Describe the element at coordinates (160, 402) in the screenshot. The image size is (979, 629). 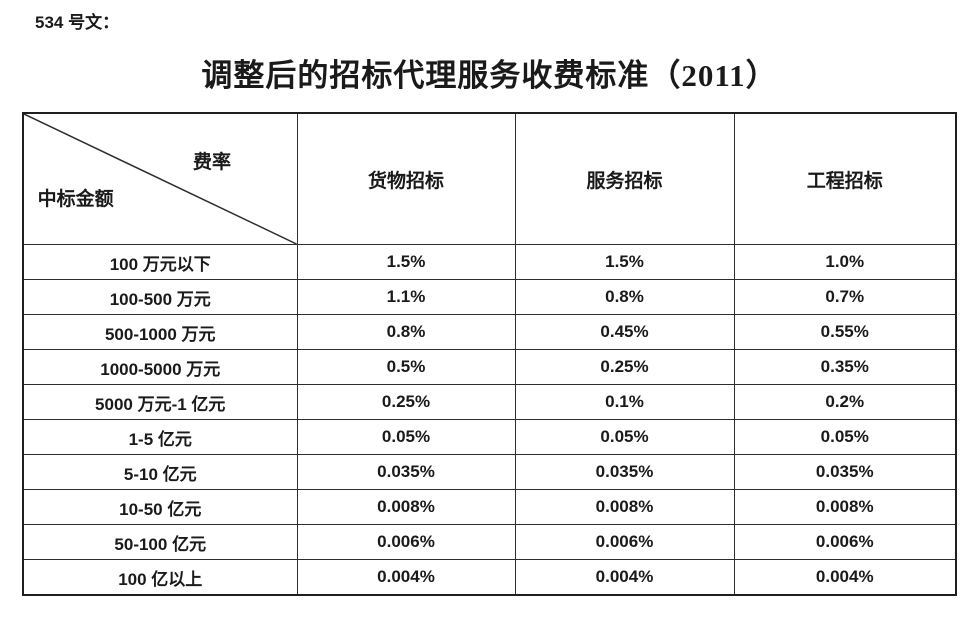
I see `row-label: 5000 万元-1 亿元` at that location.